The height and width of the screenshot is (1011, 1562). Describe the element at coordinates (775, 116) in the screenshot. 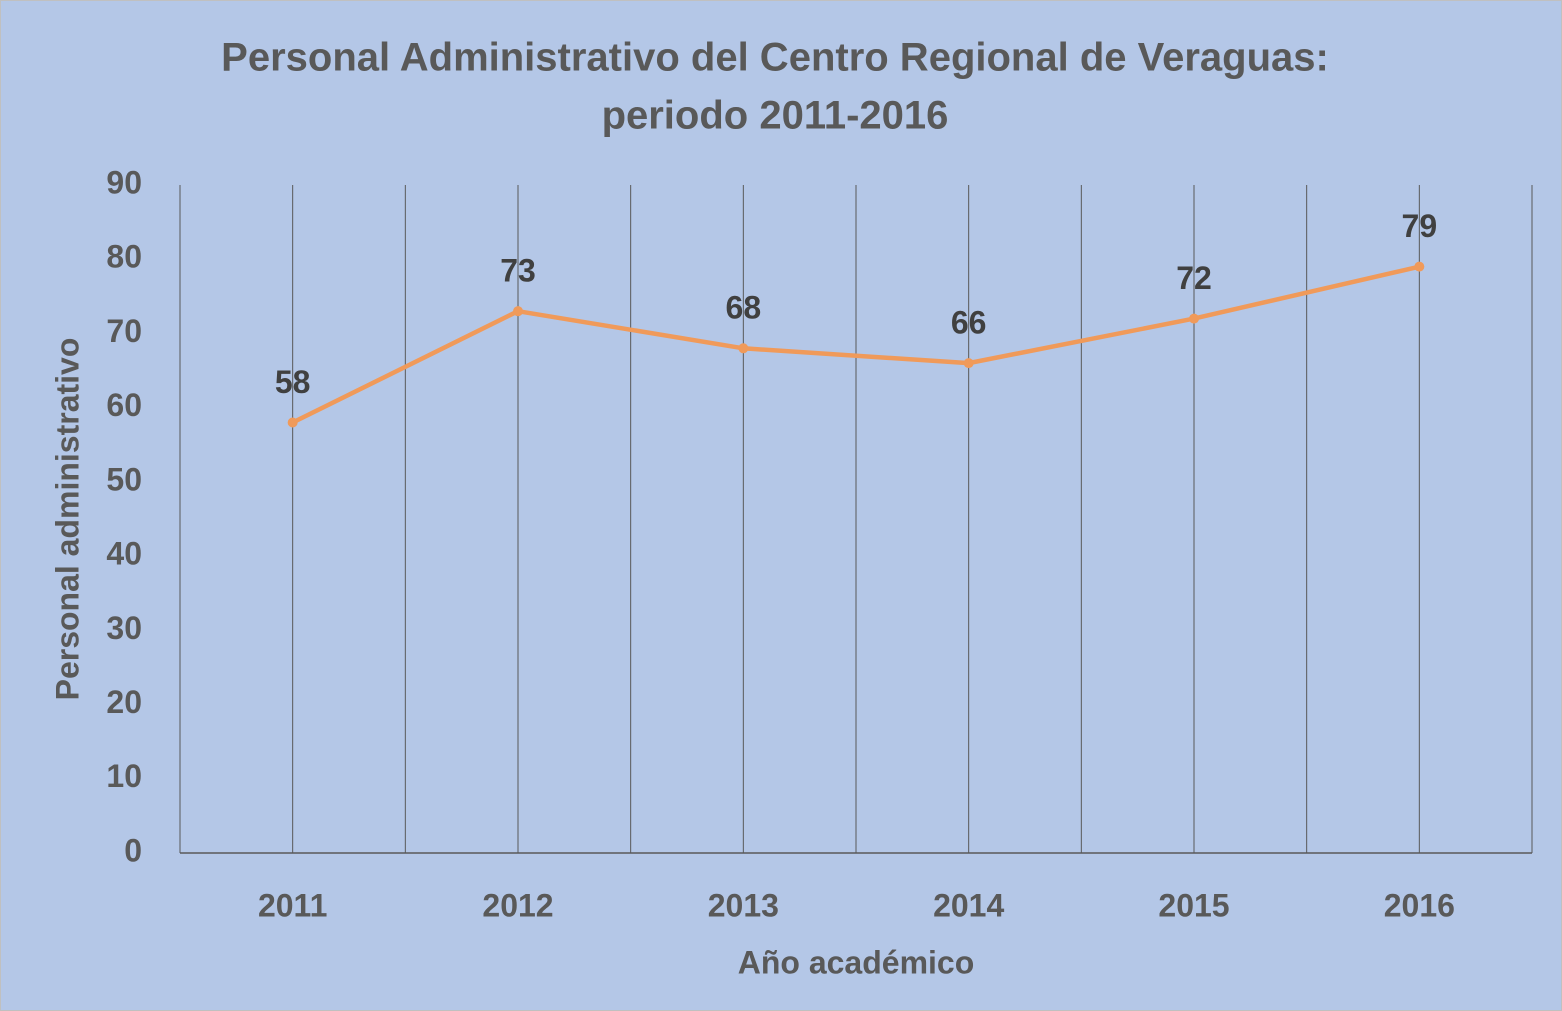

I see `chart-title: periodo 2011-2016` at that location.